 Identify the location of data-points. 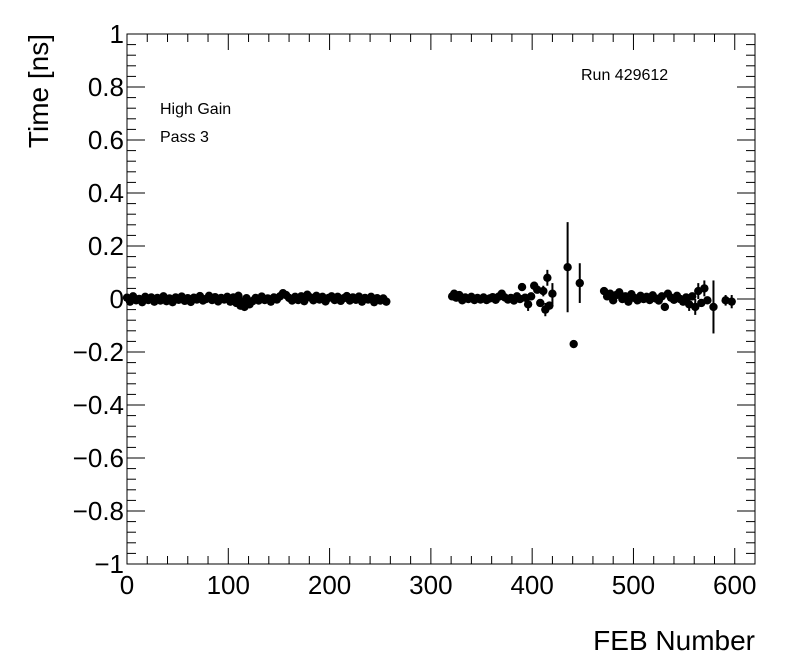
(429, 285).